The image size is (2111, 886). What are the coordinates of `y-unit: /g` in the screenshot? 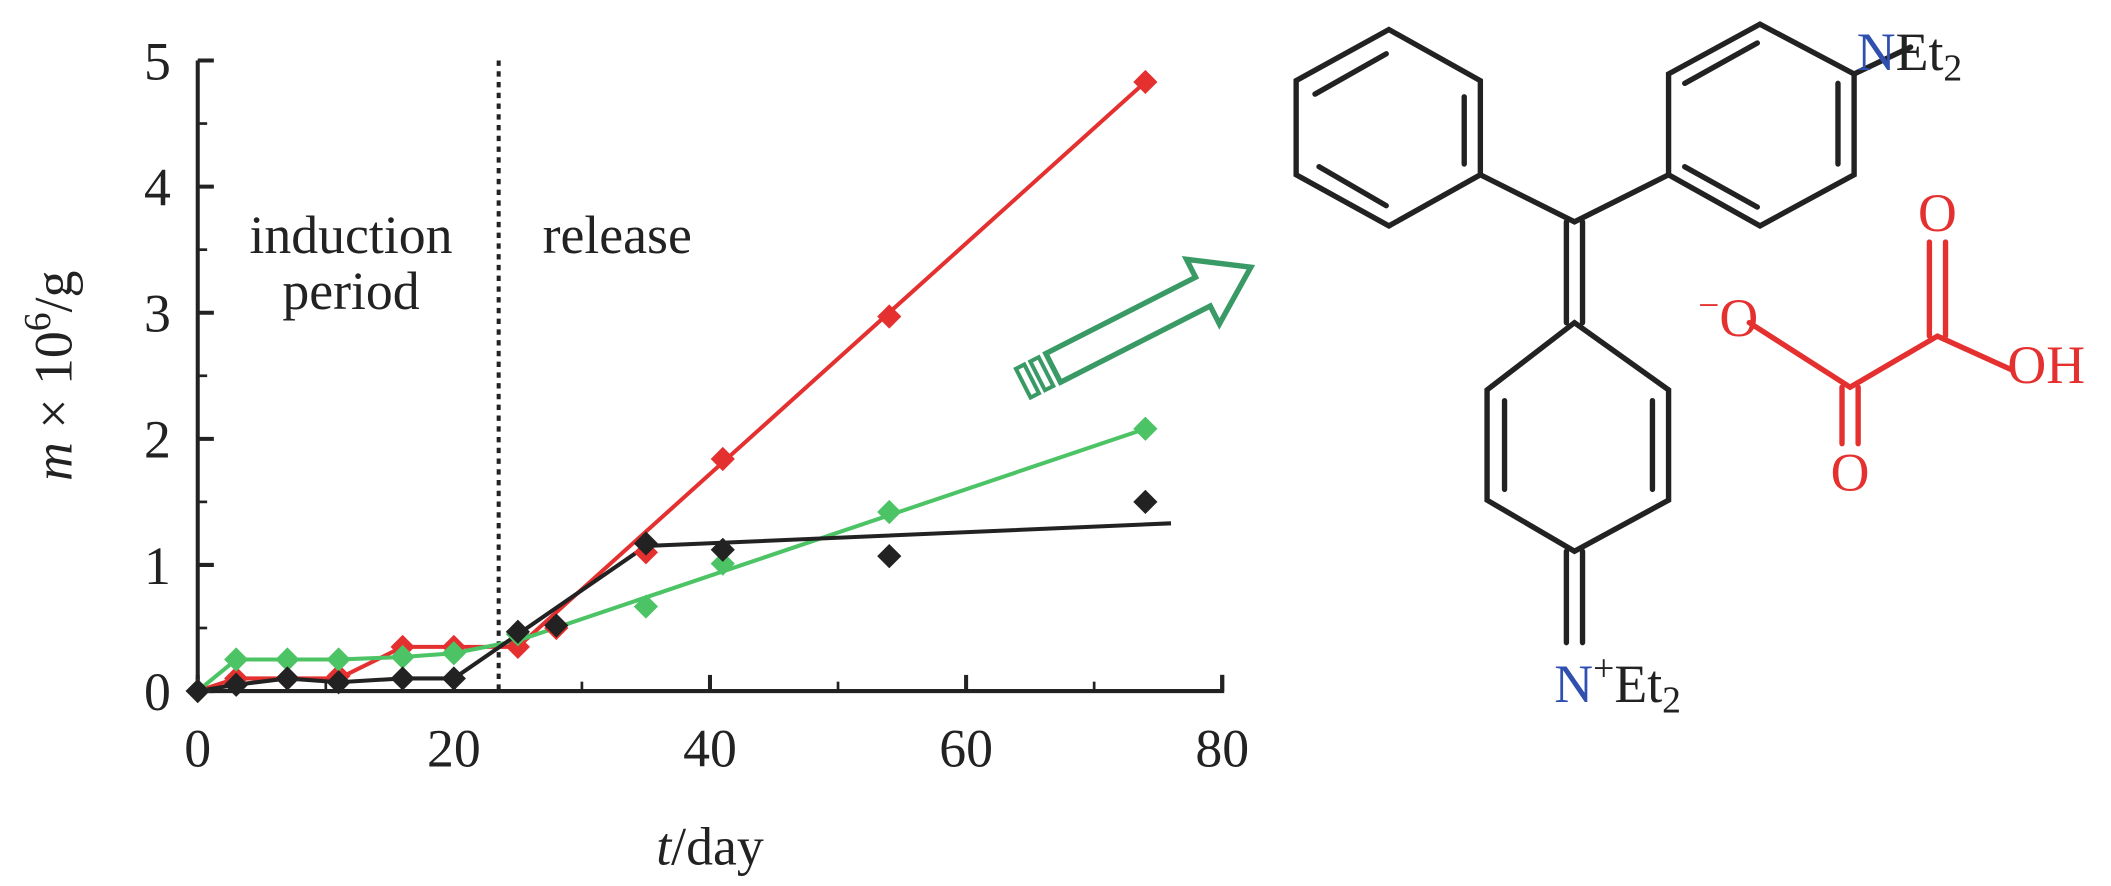 It's located at (53, 292).